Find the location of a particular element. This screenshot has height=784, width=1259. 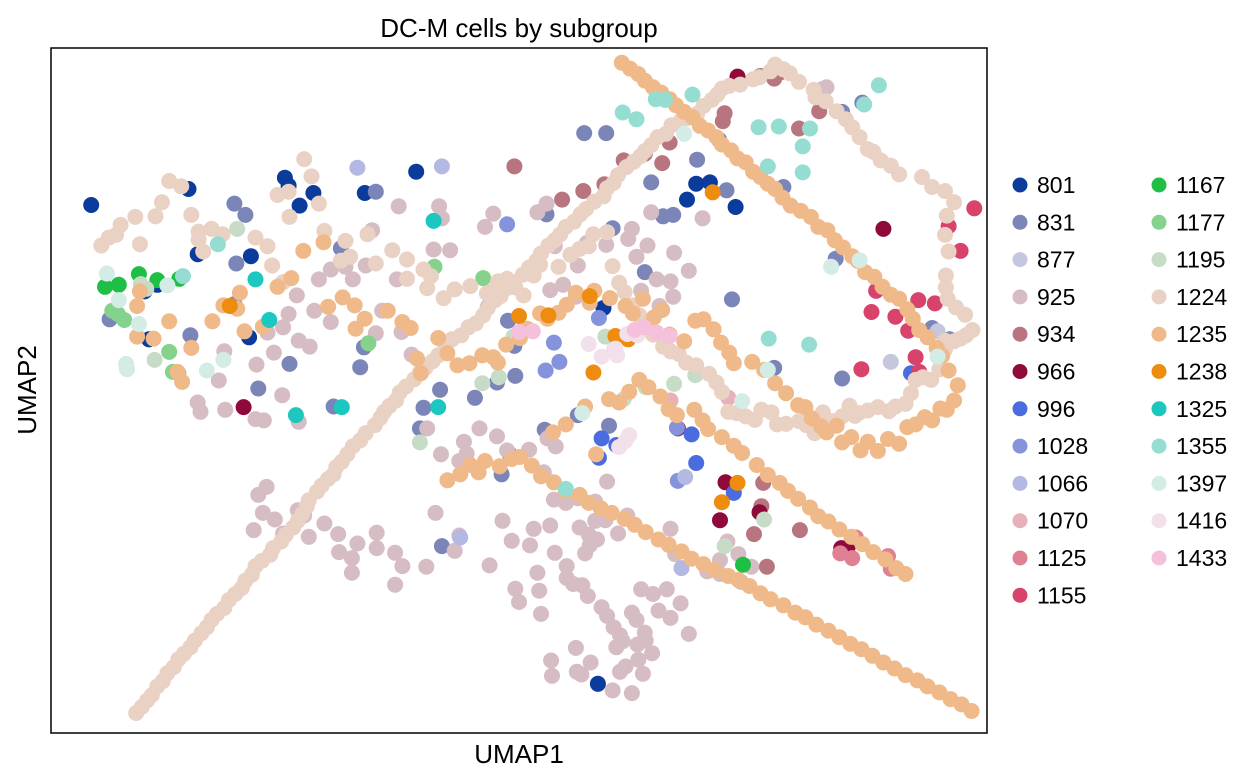

y-axis-label: UMAP2 is located at coordinates (27, 390).